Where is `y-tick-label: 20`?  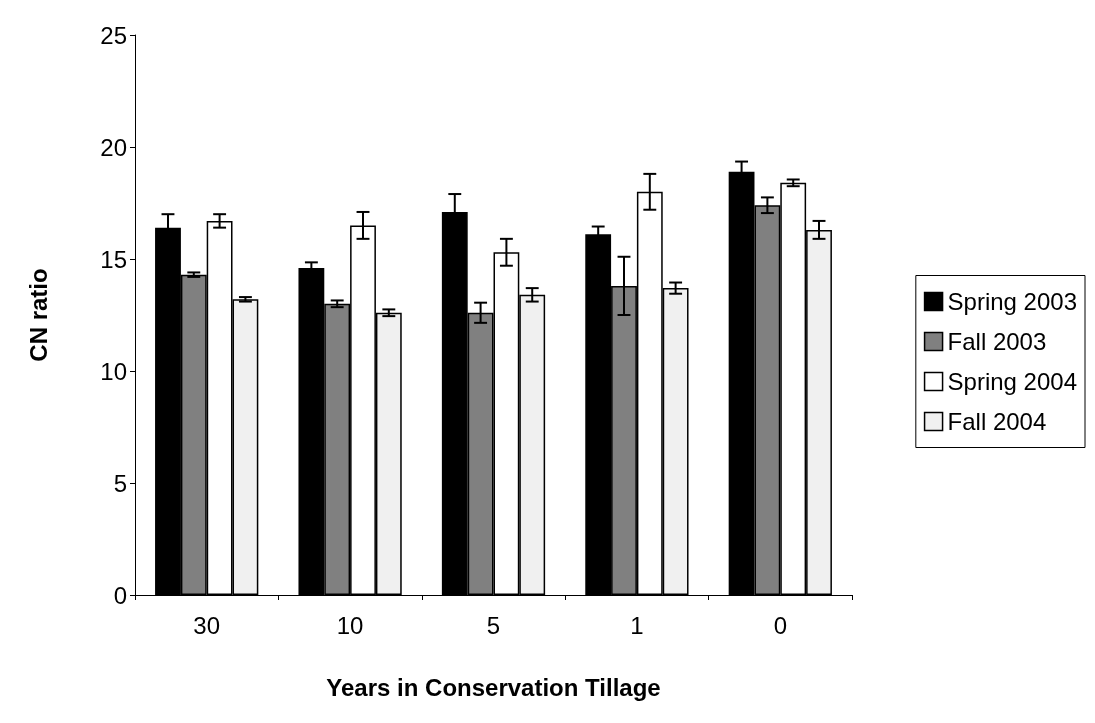
y-tick-label: 20 is located at coordinates (113, 147).